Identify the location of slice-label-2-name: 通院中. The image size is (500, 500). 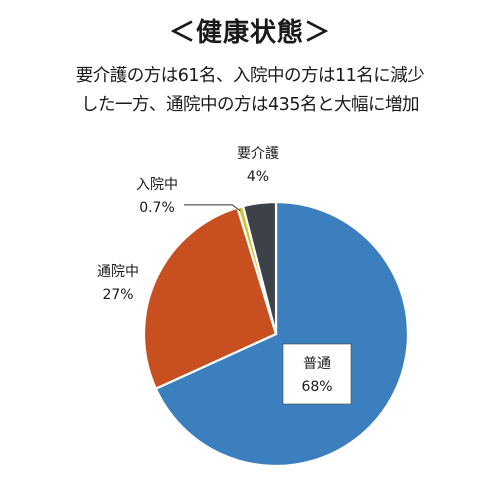
(118, 272).